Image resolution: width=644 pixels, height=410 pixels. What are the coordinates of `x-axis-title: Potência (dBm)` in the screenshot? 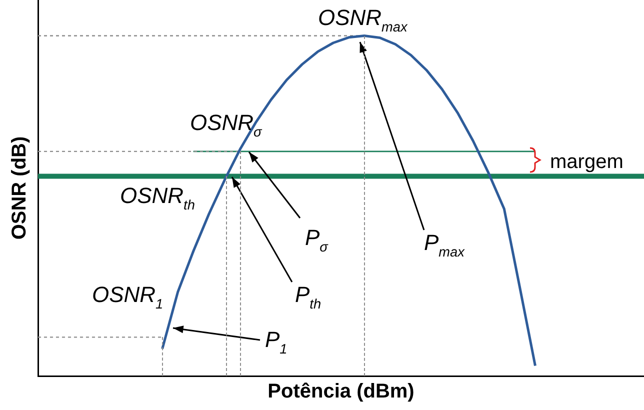 It's located at (341, 391).